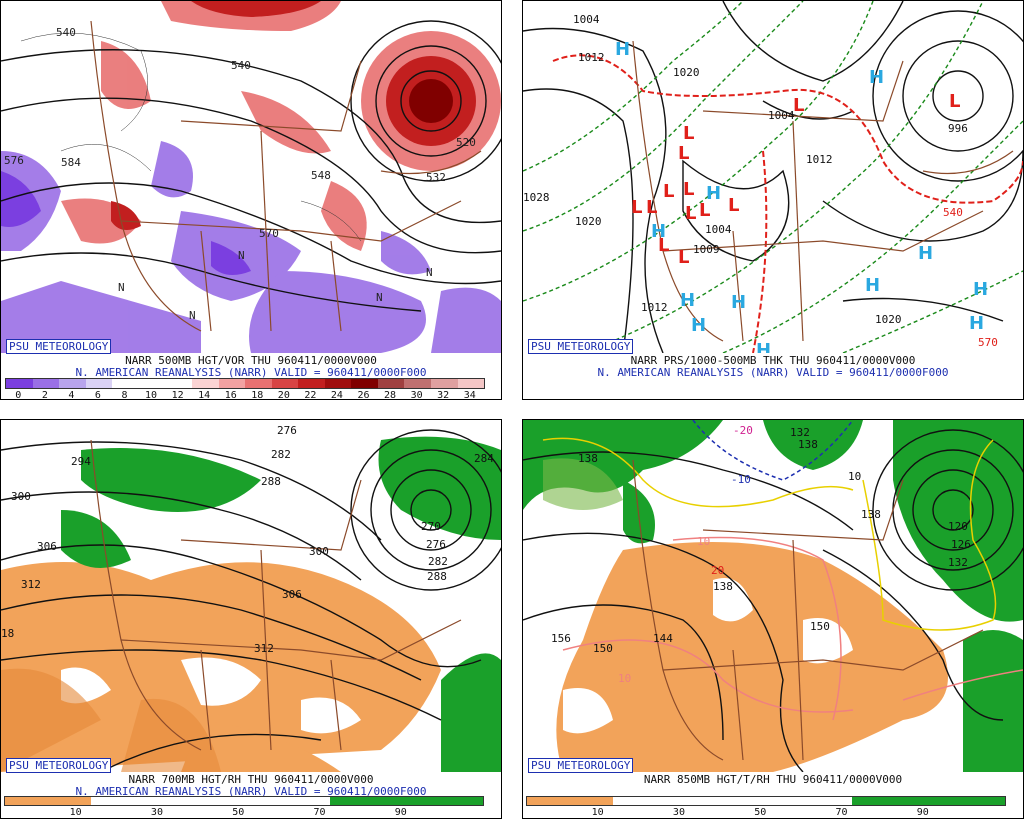 This screenshot has height=819, width=1024. Describe the element at coordinates (244, 801) in the screenshot. I see `rh-colorbar-700mb` at that location.